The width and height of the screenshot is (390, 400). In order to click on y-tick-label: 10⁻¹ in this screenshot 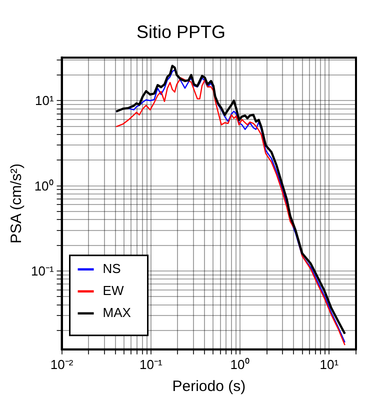, I will do `click(42, 271)`.